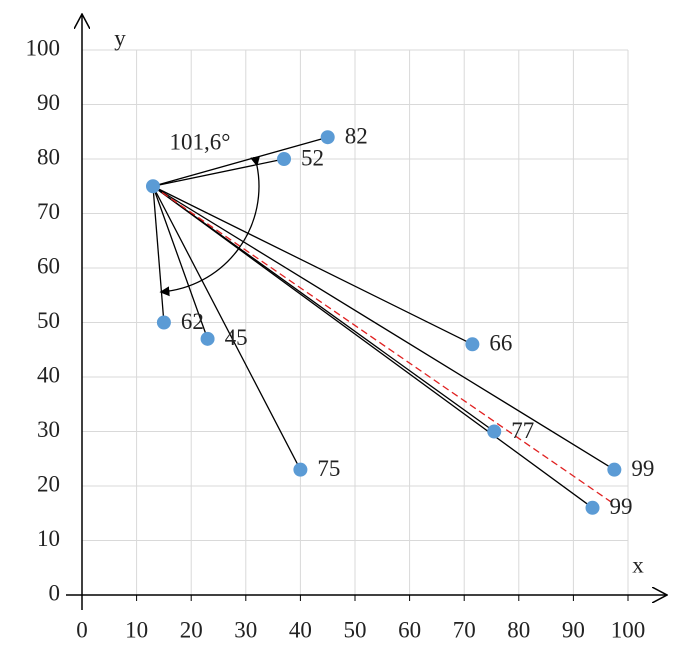  What do you see at coordinates (48, 374) in the screenshot?
I see `y-tick-label: 40` at bounding box center [48, 374].